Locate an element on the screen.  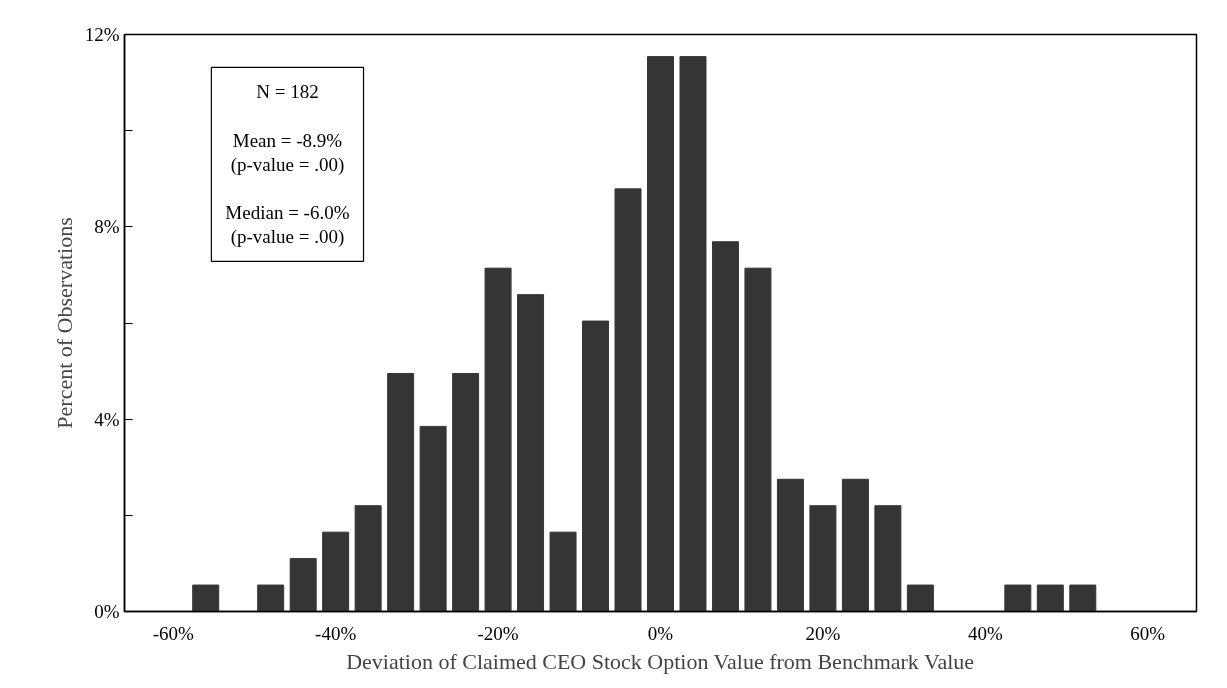
x-axis-title: Deviation of Claimed CEO Stock Option Value from Benchmark Value is located at coordinates (660, 661).